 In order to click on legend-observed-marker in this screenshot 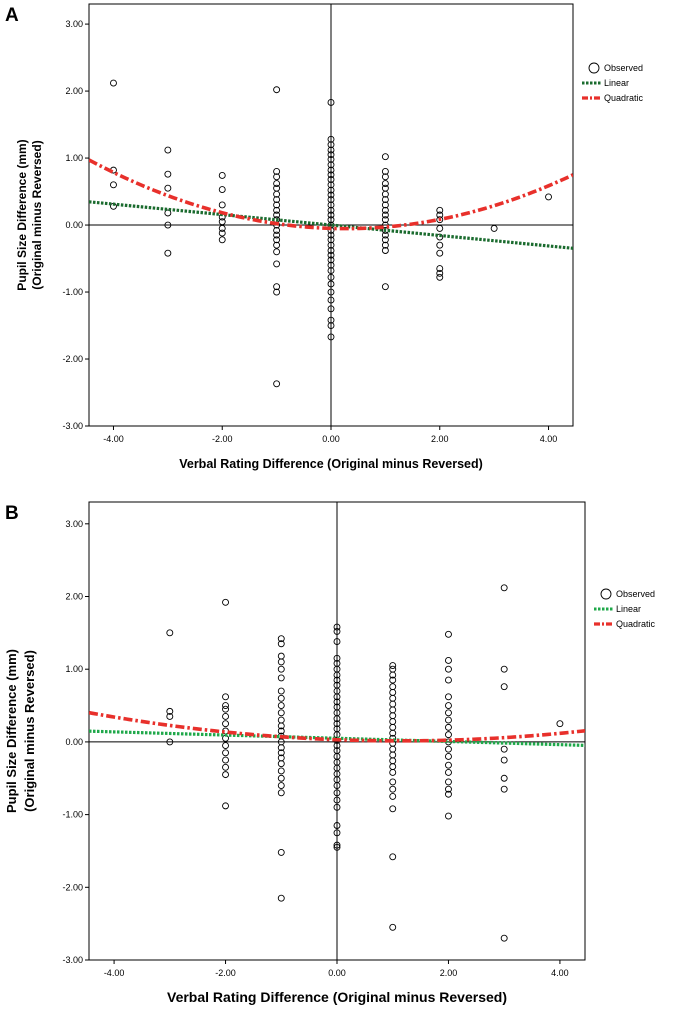, I will do `click(606, 594)`.